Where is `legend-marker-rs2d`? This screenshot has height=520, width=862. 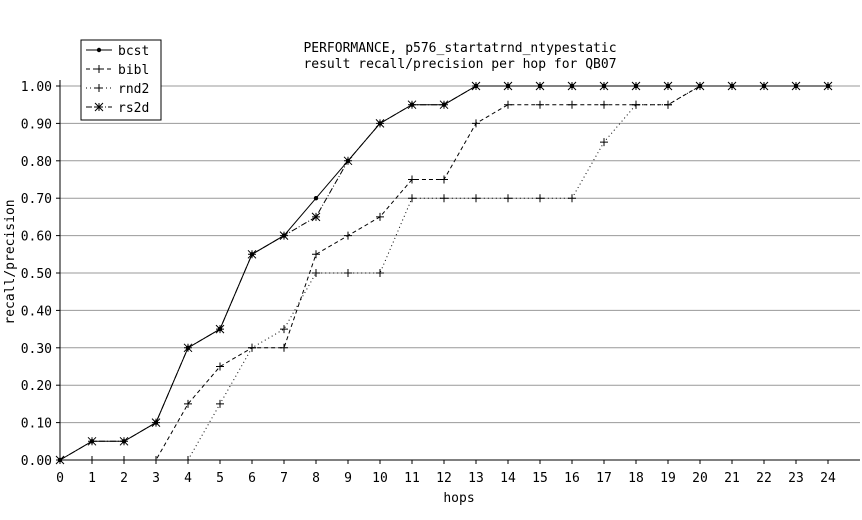 legend-marker-rs2d is located at coordinates (99, 107).